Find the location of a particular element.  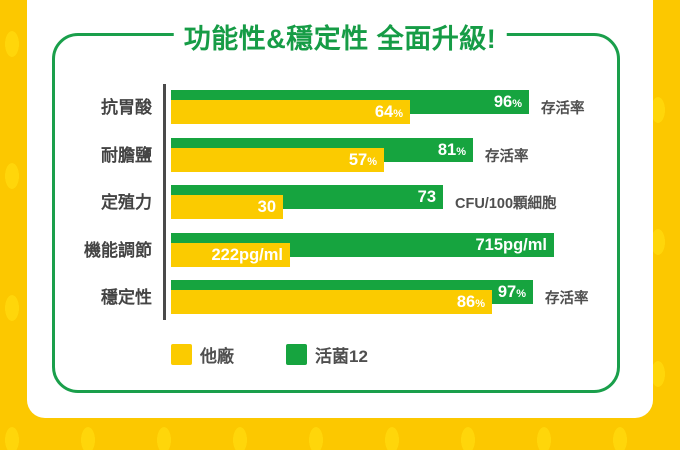

value-label: 715pg/ml is located at coordinates (511, 244).